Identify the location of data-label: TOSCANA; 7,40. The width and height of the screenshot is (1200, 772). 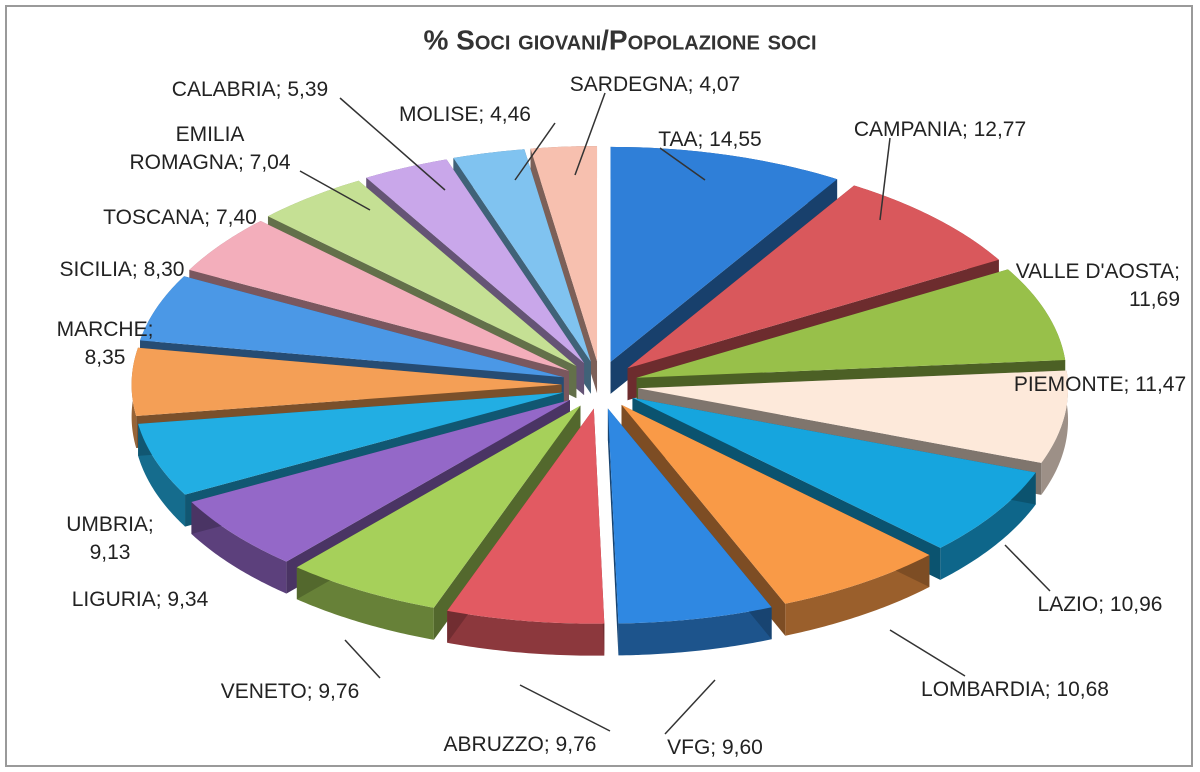
(180, 217).